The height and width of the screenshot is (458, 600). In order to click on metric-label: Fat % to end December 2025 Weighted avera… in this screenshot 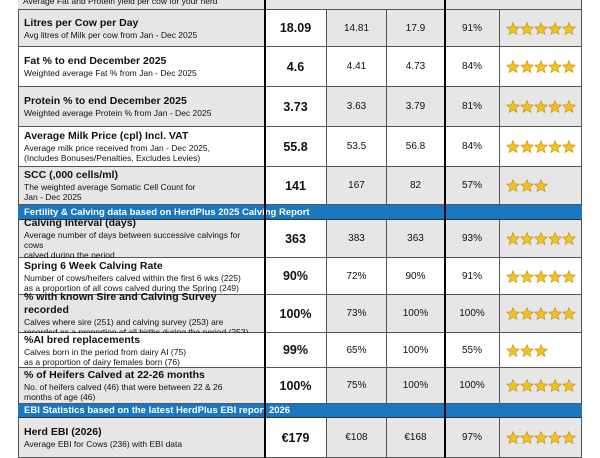, I will do `click(141, 67)`.